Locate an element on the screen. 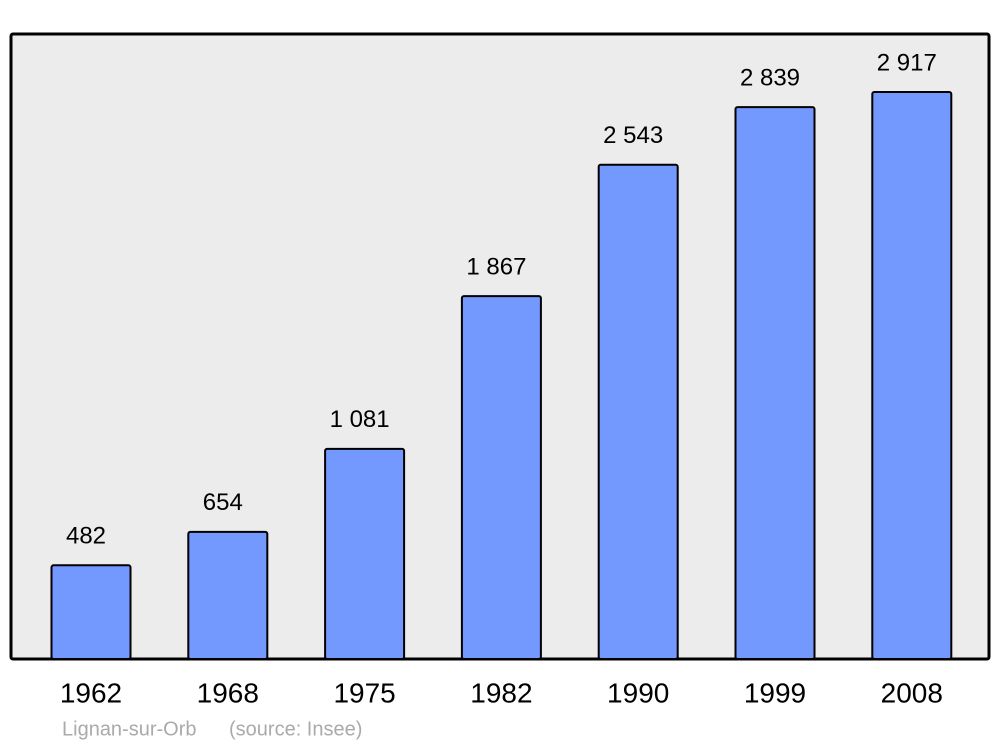 Image resolution: width=1000 pixels, height=747 pixels. x-tick-label: 1962 is located at coordinates (91, 692).